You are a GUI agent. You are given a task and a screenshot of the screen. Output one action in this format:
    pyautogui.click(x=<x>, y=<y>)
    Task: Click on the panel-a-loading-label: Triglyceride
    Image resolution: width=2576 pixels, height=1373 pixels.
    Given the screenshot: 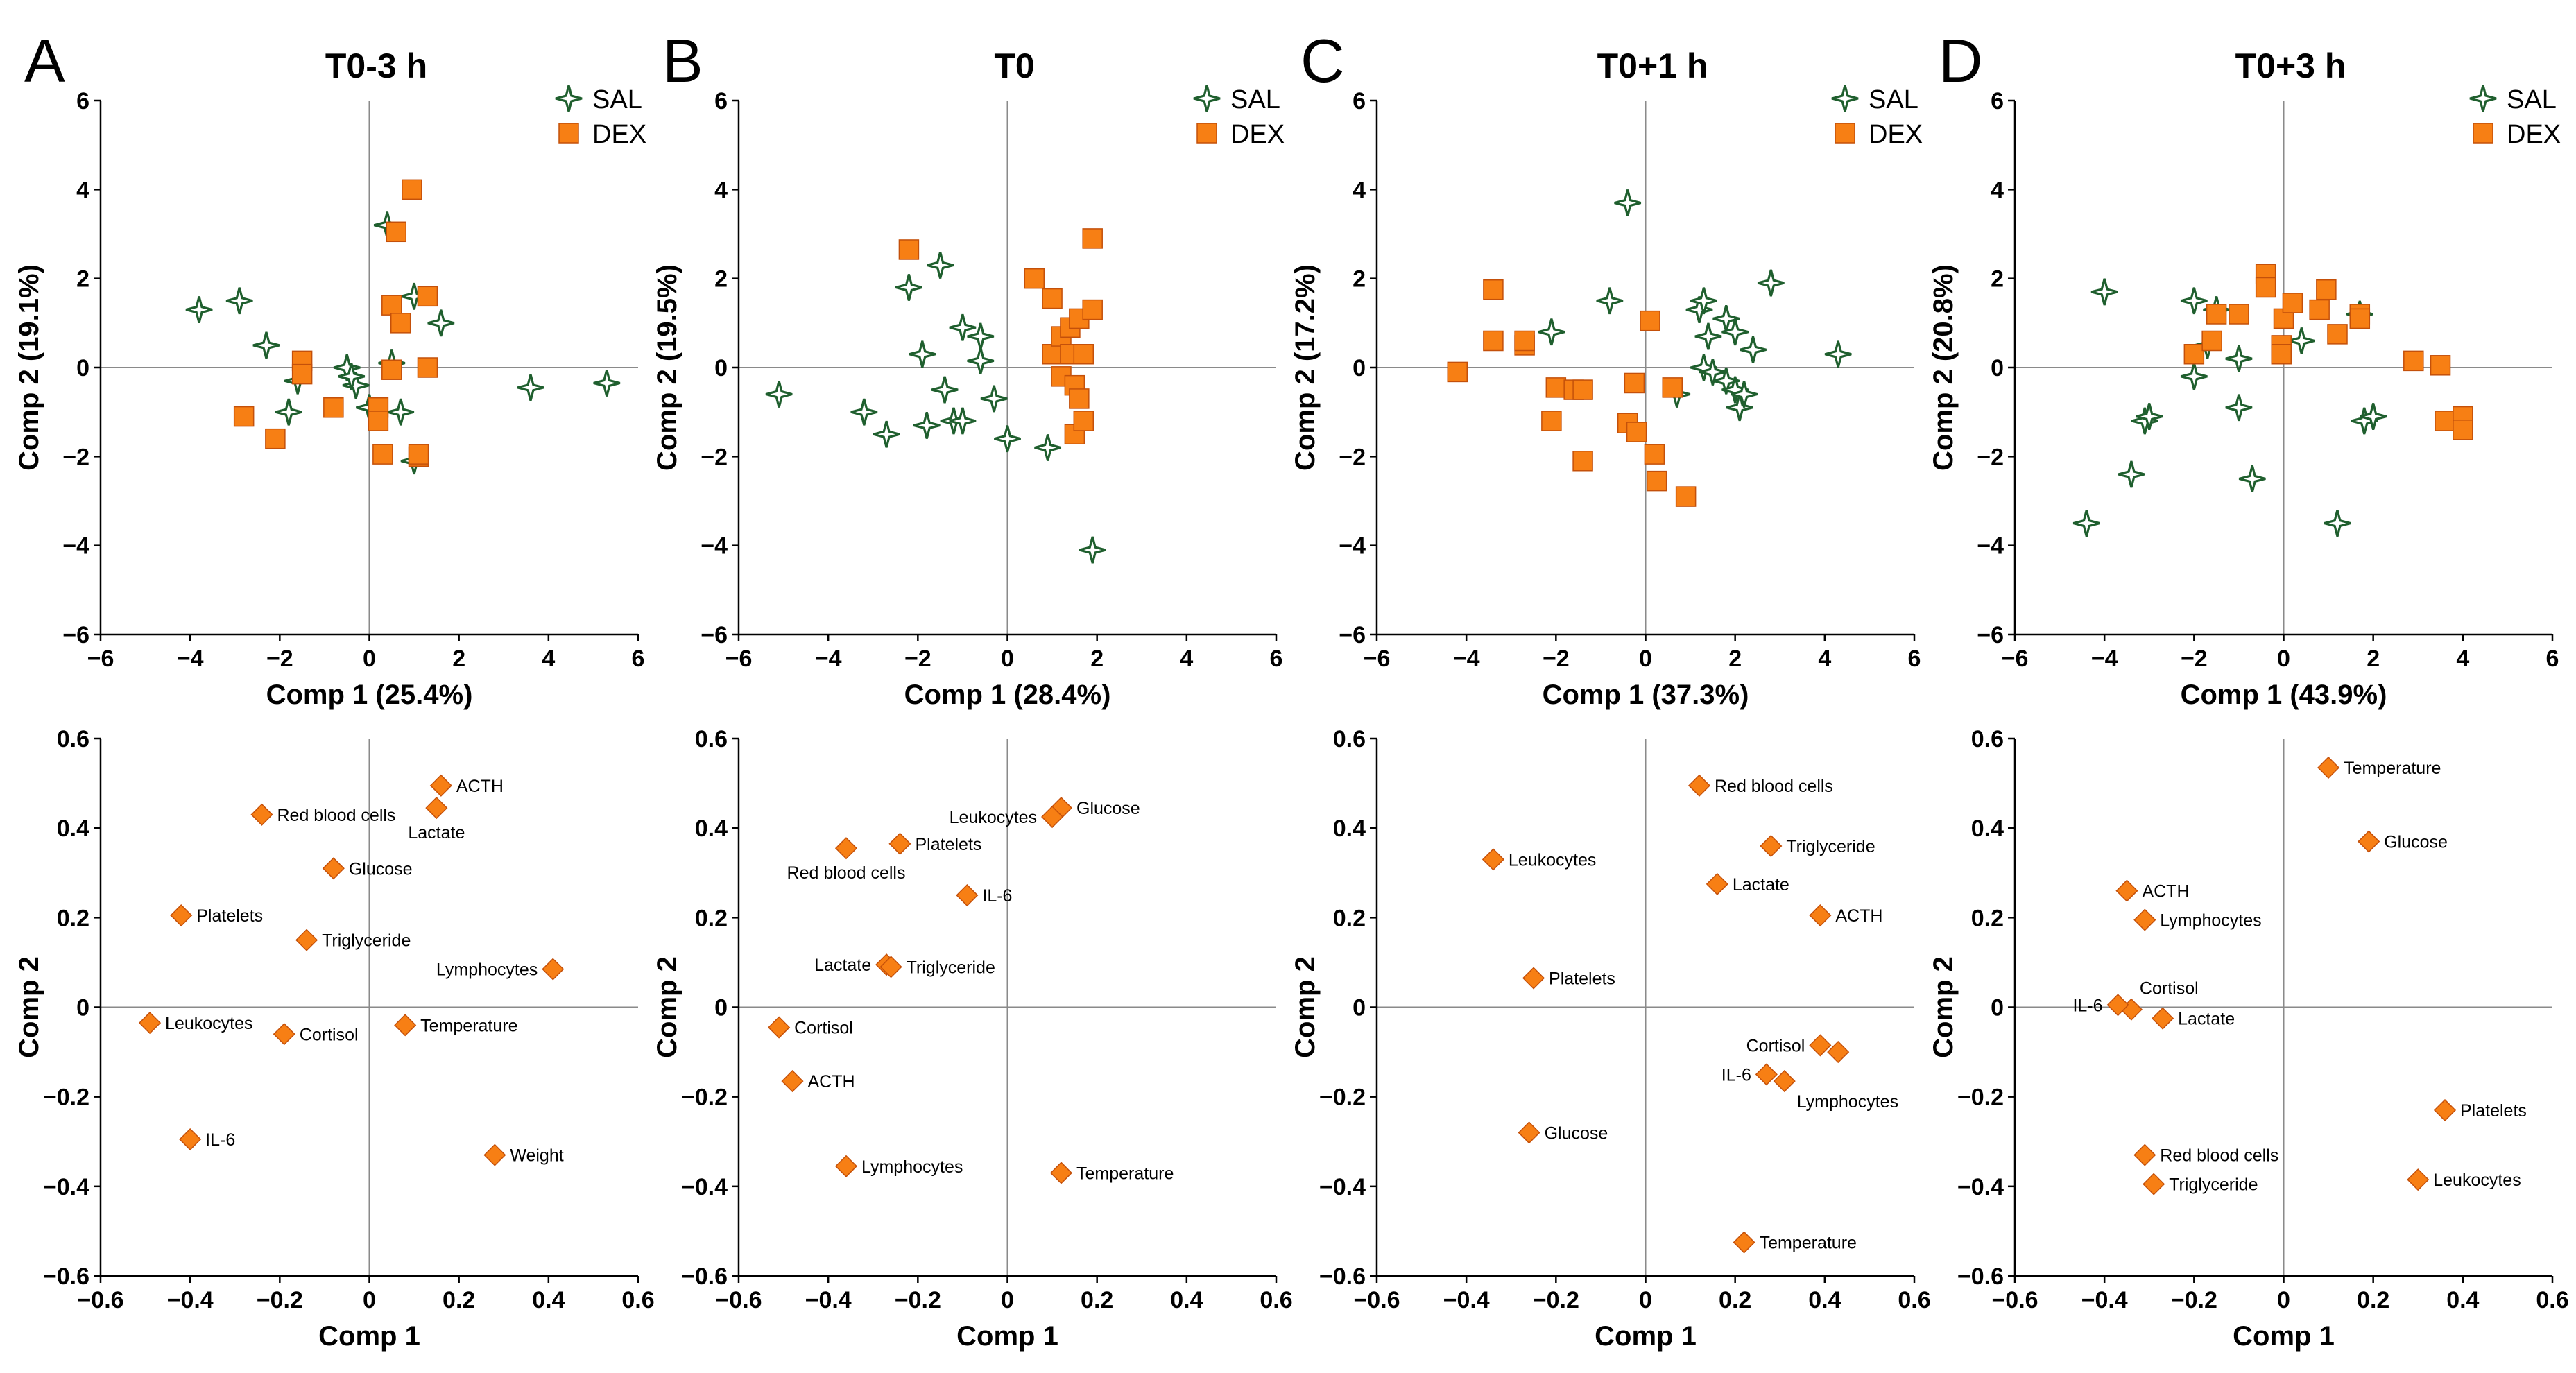 What is the action you would take?
    pyautogui.click(x=366, y=941)
    